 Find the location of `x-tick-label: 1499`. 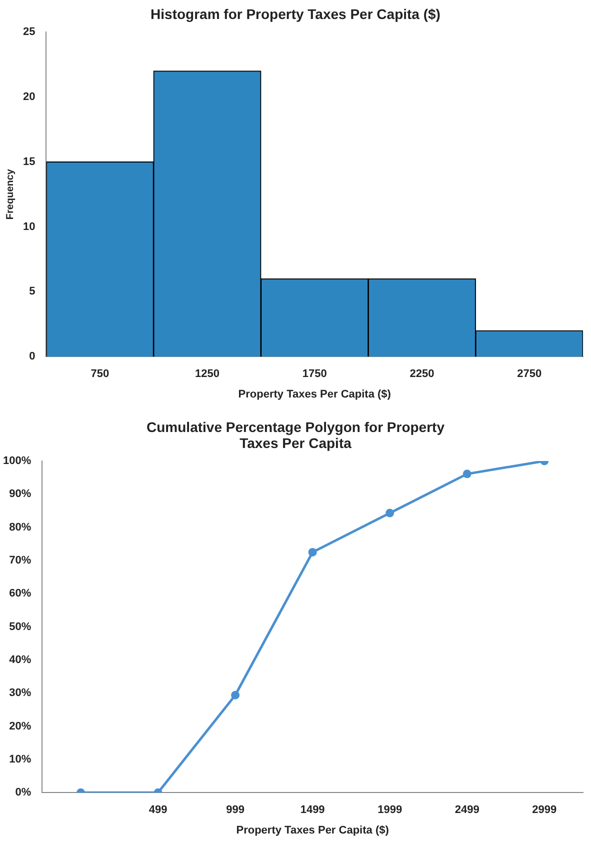

x-tick-label: 1499 is located at coordinates (312, 810).